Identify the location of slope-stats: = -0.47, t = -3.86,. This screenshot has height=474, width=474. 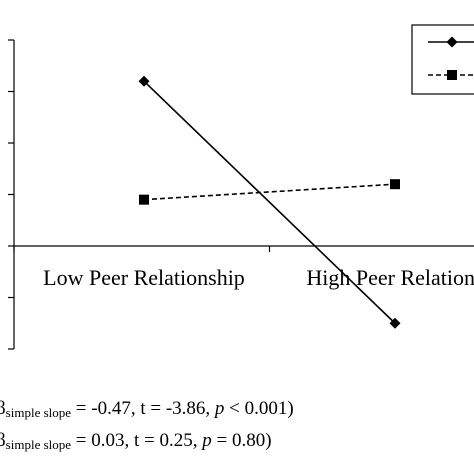
(143, 408).